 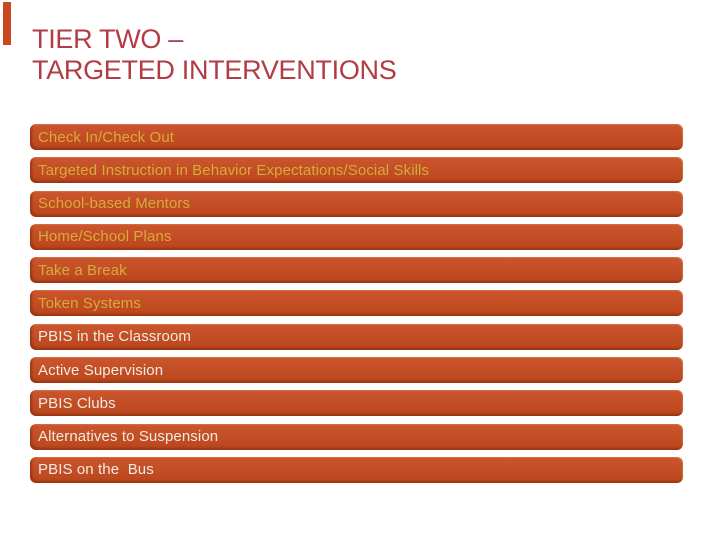 I want to click on intervention-label: PBIS in the Classroom, so click(x=114, y=337).